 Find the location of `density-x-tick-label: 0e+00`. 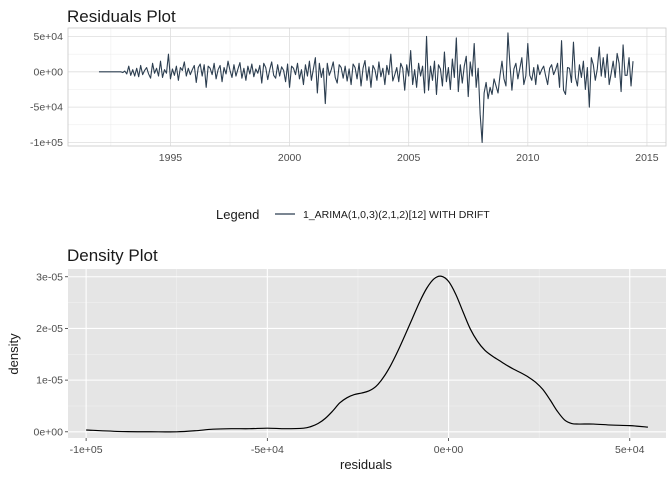

density-x-tick-label: 0e+00 is located at coordinates (449, 450).